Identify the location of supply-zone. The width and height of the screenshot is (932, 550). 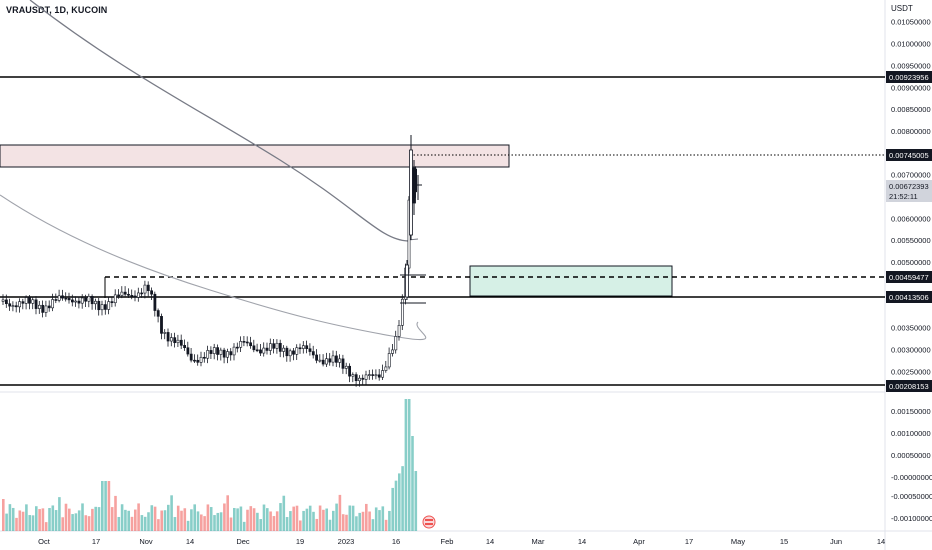
(255, 156).